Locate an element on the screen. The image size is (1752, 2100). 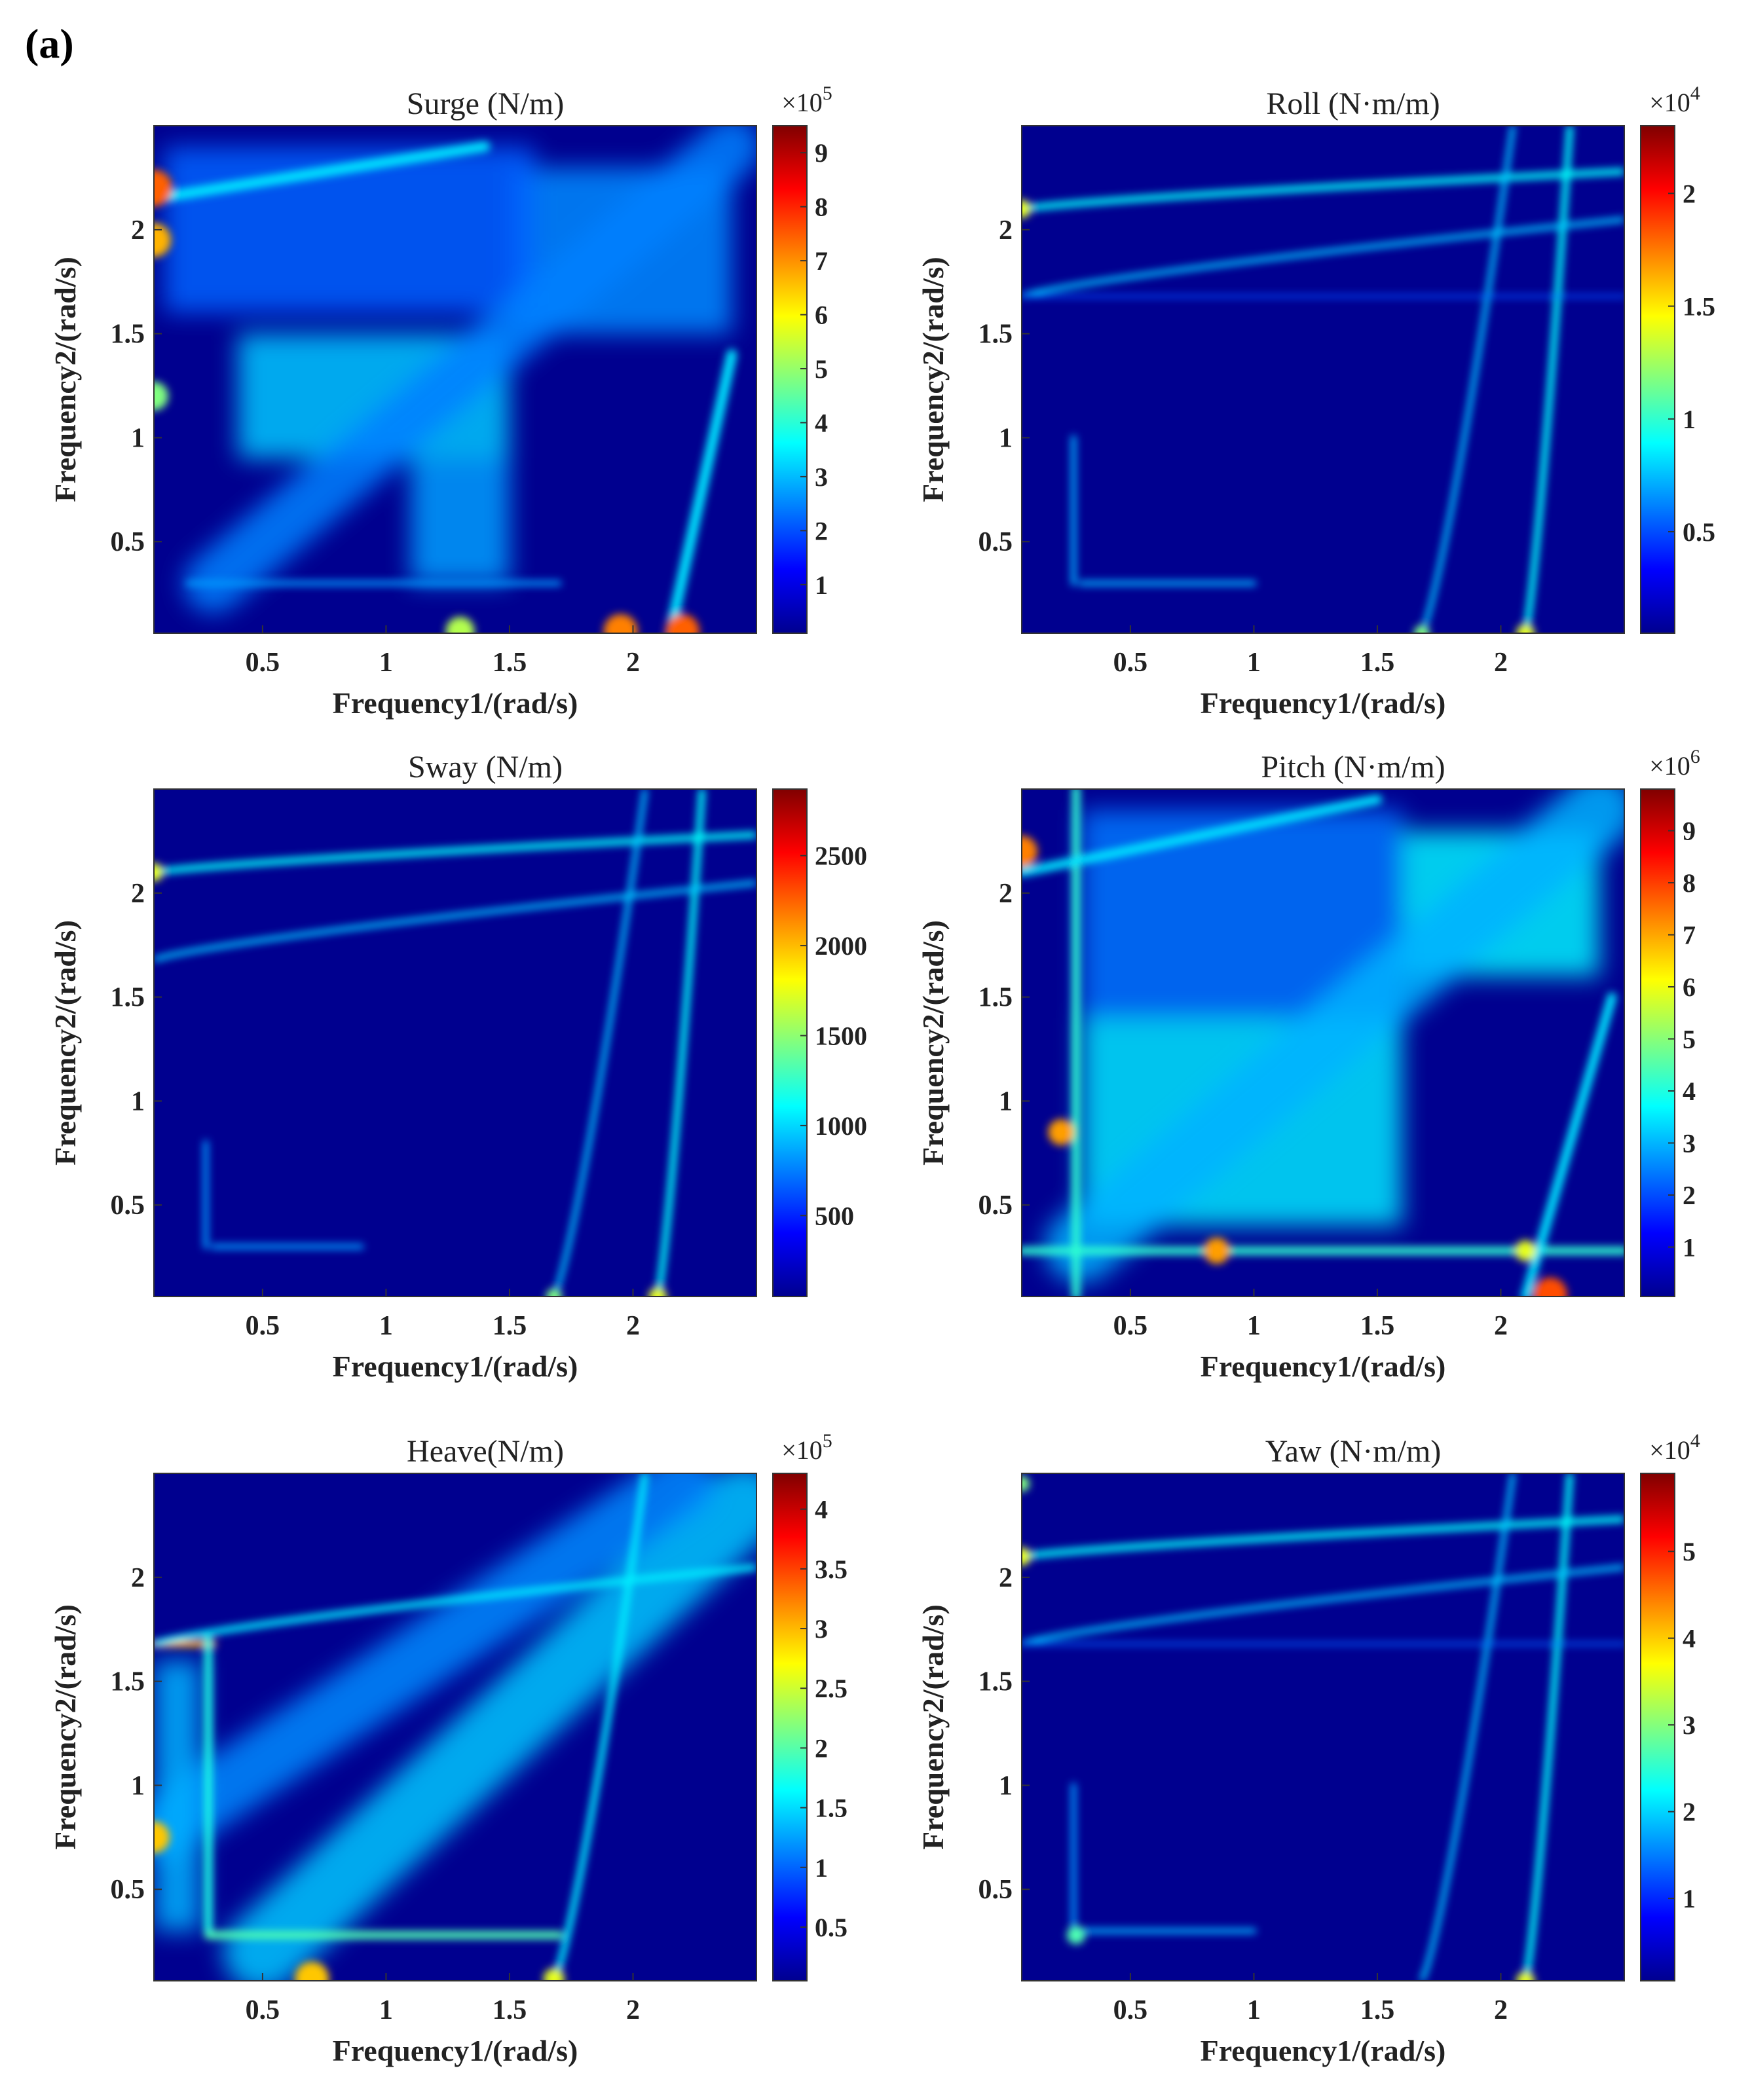
colorbar-exponent: ×10⁵ is located at coordinates (806, 100).